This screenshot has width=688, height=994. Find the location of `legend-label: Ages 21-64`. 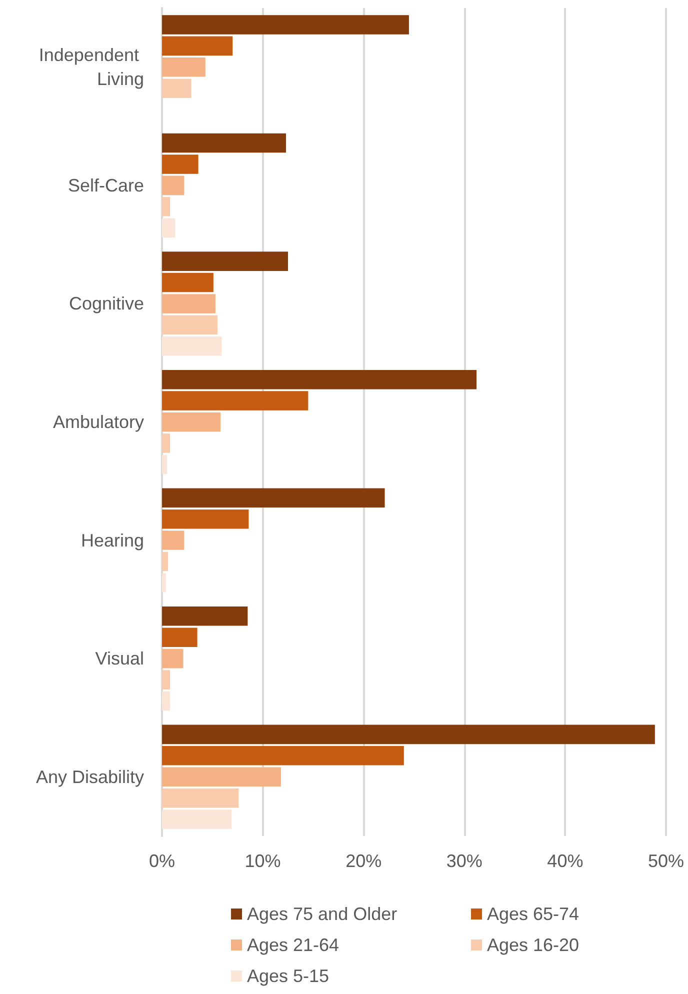

legend-label: Ages 21-64 is located at coordinates (293, 945).